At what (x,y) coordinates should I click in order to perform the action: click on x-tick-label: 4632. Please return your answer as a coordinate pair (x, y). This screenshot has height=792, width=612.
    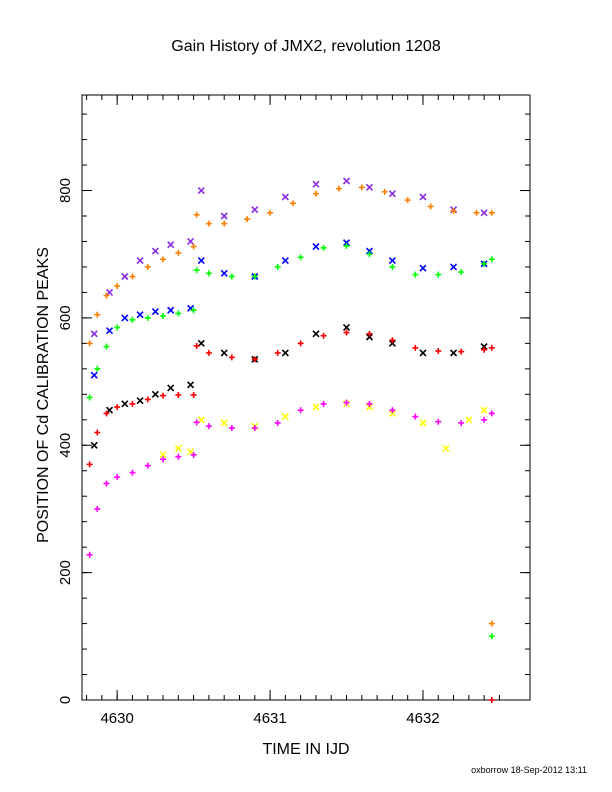
    Looking at the image, I should click on (422, 718).